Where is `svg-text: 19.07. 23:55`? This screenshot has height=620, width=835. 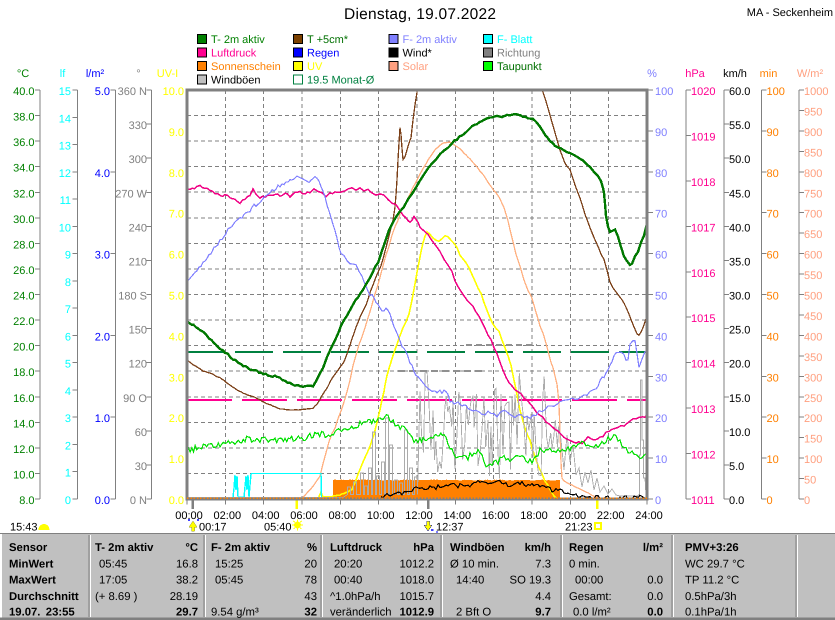
svg-text: 19.07. 23:55 is located at coordinates (42, 612).